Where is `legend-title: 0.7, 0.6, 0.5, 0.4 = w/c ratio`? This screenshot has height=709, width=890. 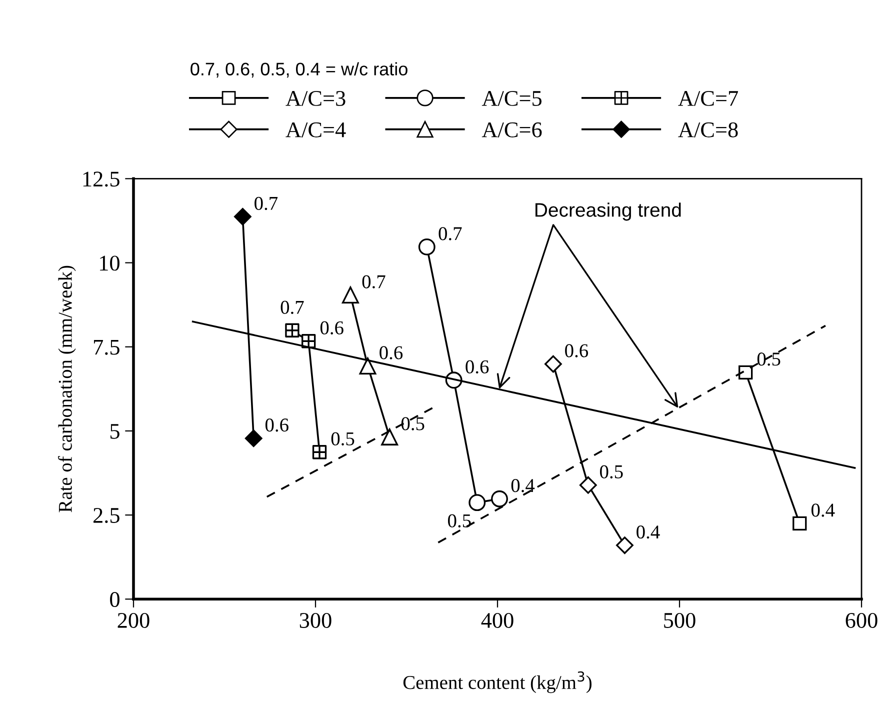
legend-title: 0.7, 0.6, 0.5, 0.4 = w/c ratio is located at coordinates (299, 70).